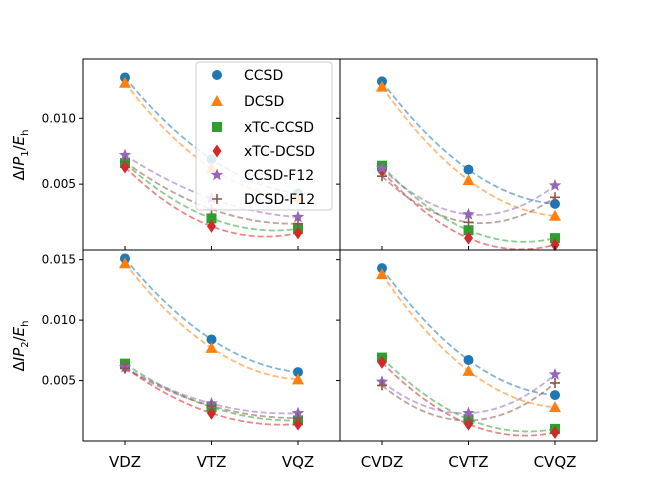 The height and width of the screenshot is (498, 664). What do you see at coordinates (555, 462) in the screenshot?
I see `x-tick-label-cvqz: CVQZ` at bounding box center [555, 462].